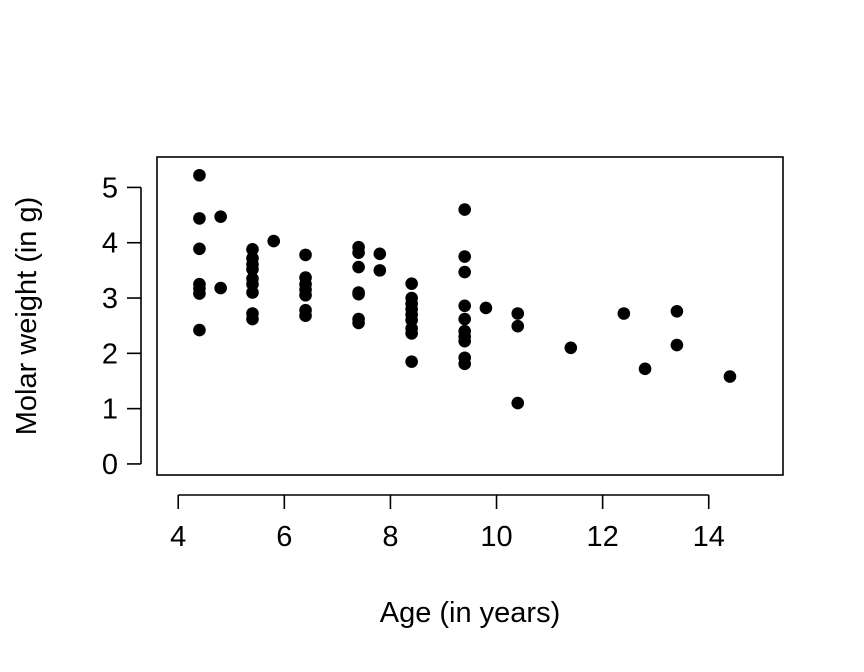 Image resolution: width=864 pixels, height=672 pixels. I want to click on y-tick-label: 1, so click(110, 410).